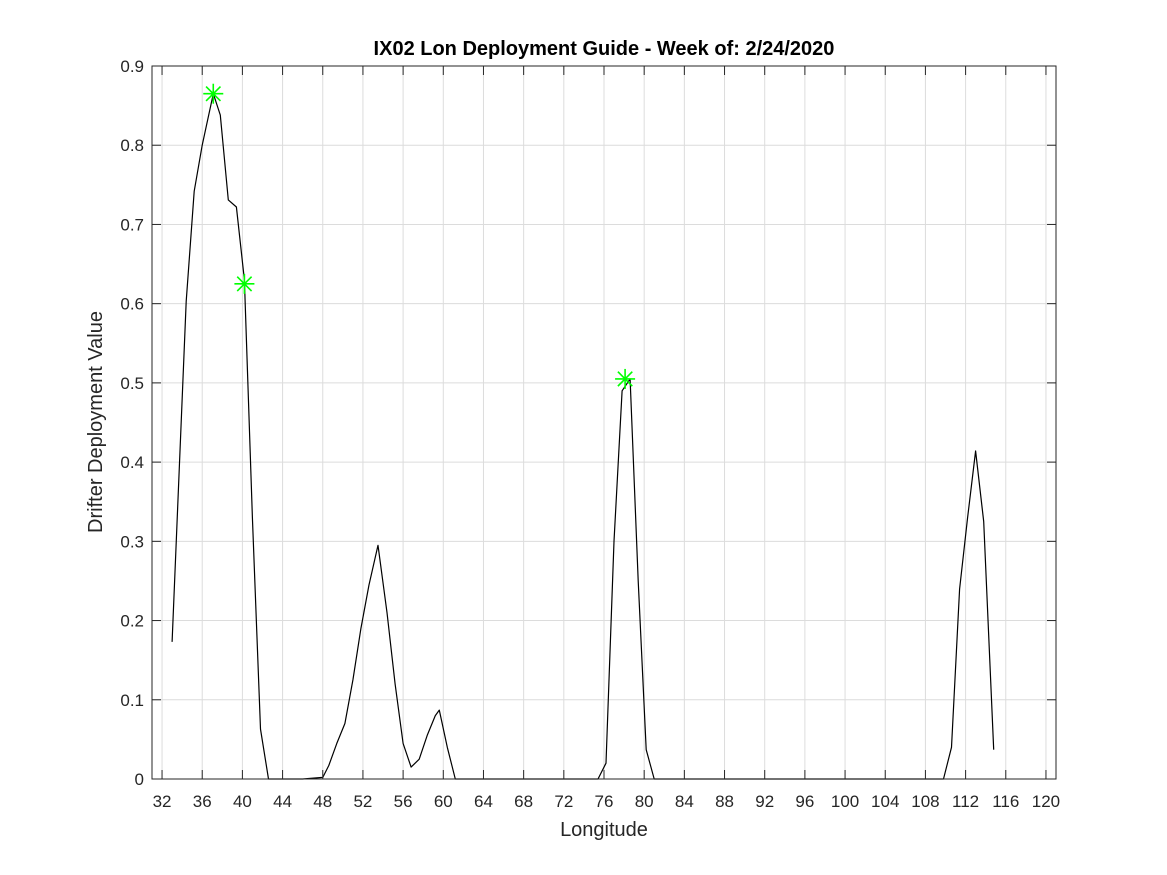 The height and width of the screenshot is (875, 1167). Describe the element at coordinates (282, 801) in the screenshot. I see `x-tick-label: 44` at that location.